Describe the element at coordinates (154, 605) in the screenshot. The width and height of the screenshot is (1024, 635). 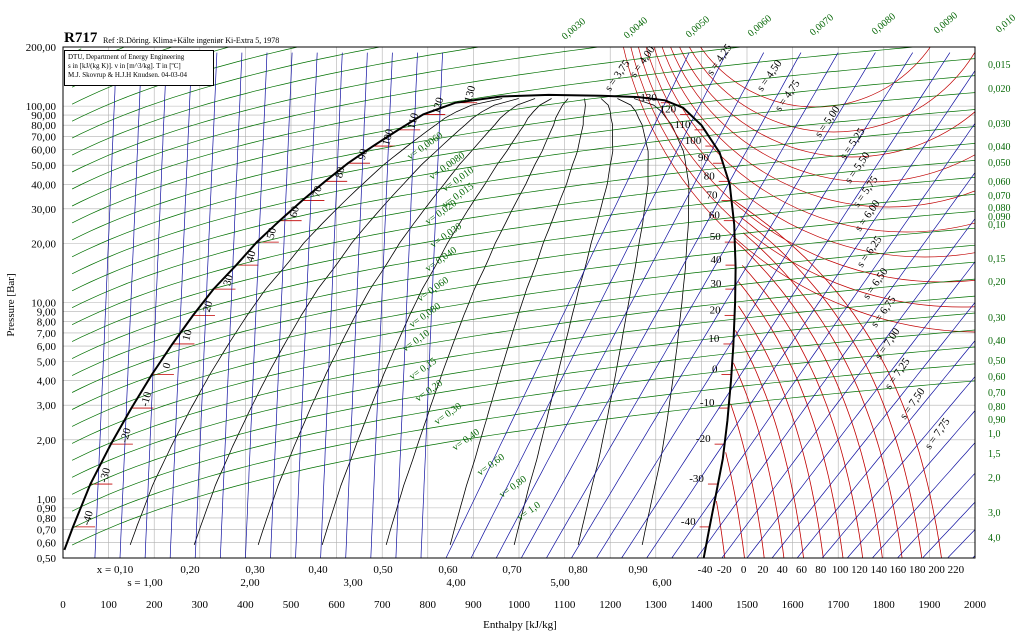
I see `x-tick-label: 200` at that location.